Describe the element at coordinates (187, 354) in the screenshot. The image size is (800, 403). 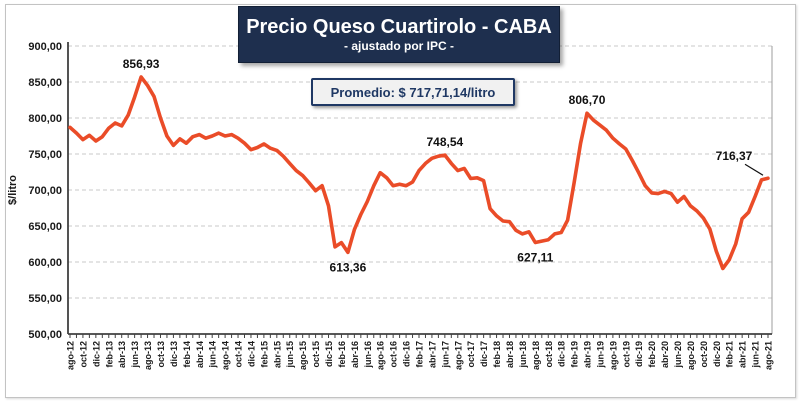
I see `x-tick-label: feb-14` at that location.